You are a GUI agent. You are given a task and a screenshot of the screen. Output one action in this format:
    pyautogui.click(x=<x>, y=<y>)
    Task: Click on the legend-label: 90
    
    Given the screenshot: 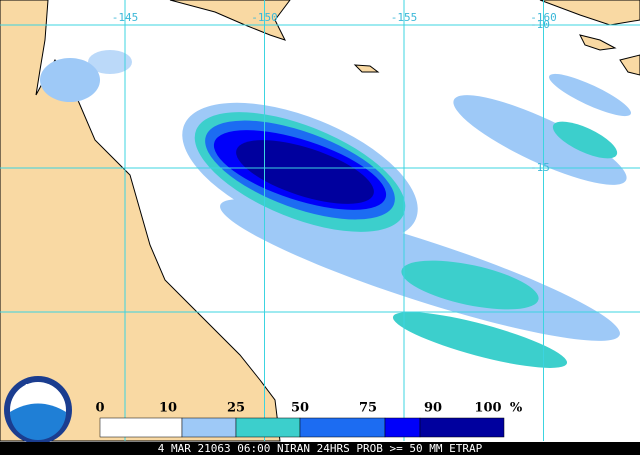 What is the action you would take?
    pyautogui.click(x=433, y=408)
    